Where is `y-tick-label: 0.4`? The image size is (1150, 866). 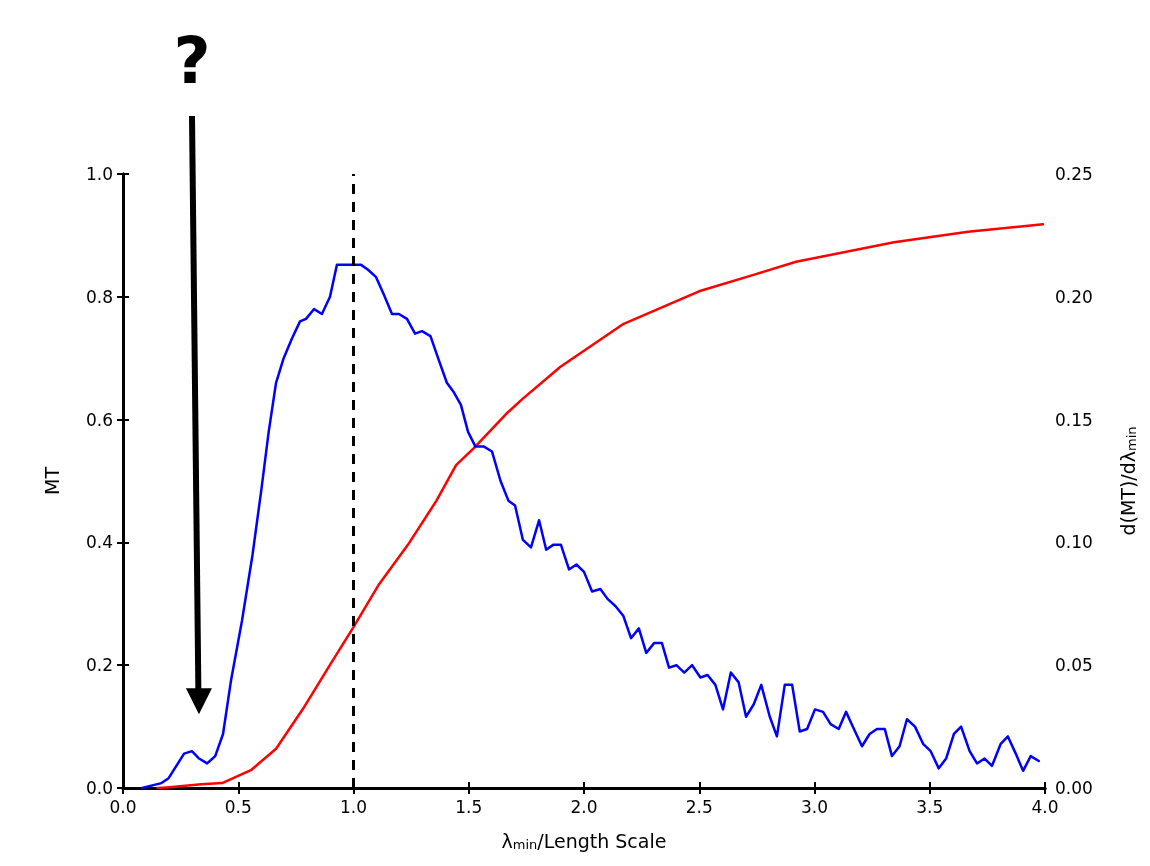
y-tick-label: 0.4 is located at coordinates (99, 542).